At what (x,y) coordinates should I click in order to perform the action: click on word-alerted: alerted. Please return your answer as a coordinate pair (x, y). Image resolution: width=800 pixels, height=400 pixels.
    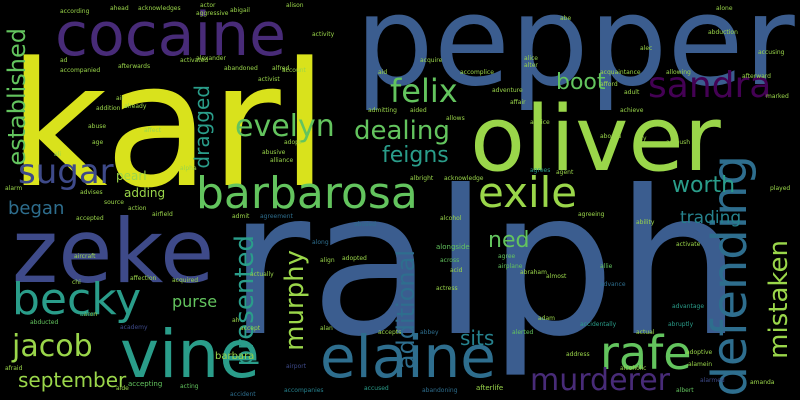
    Looking at the image, I should click on (523, 332).